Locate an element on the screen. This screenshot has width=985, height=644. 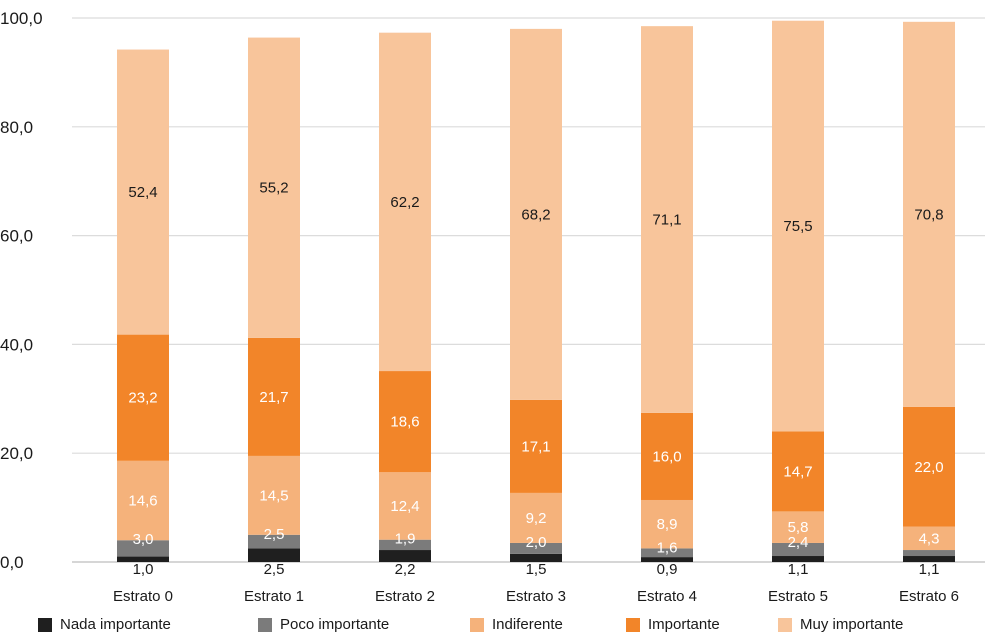
y-tick-label: 100,0 is located at coordinates (21, 18).